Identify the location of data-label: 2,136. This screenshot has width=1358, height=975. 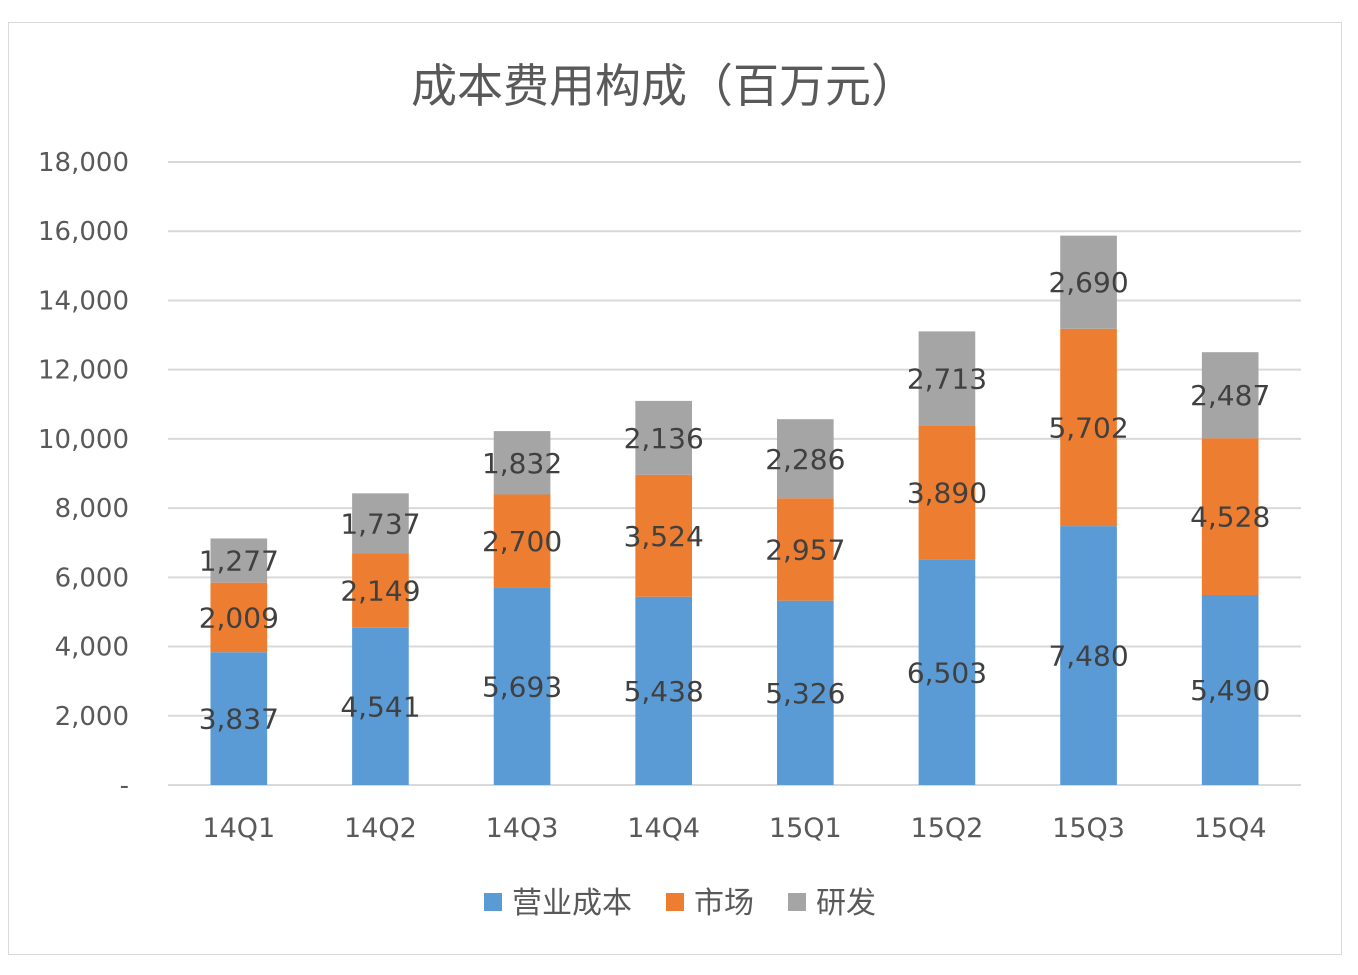
(664, 438).